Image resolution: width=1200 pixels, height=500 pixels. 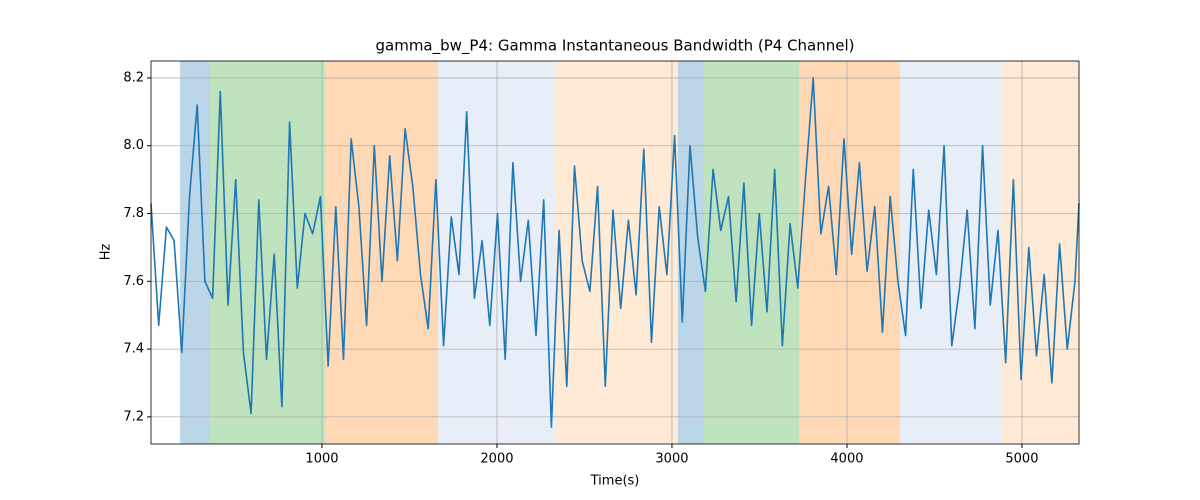 What do you see at coordinates (133, 145) in the screenshot?
I see `y-tick-label: 8.0` at bounding box center [133, 145].